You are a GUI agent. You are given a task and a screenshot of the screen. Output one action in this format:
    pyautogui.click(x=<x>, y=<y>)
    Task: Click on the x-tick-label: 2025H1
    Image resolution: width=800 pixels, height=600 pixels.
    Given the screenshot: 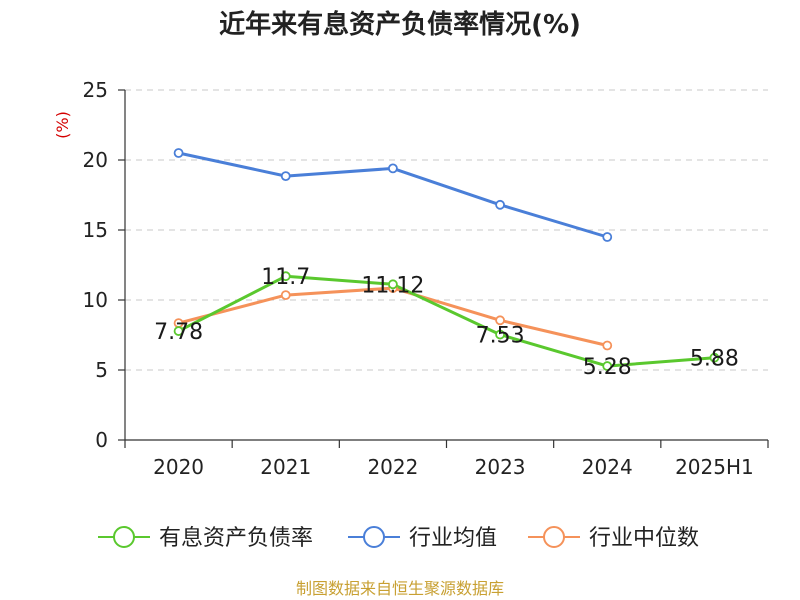 What is the action you would take?
    pyautogui.click(x=714, y=467)
    